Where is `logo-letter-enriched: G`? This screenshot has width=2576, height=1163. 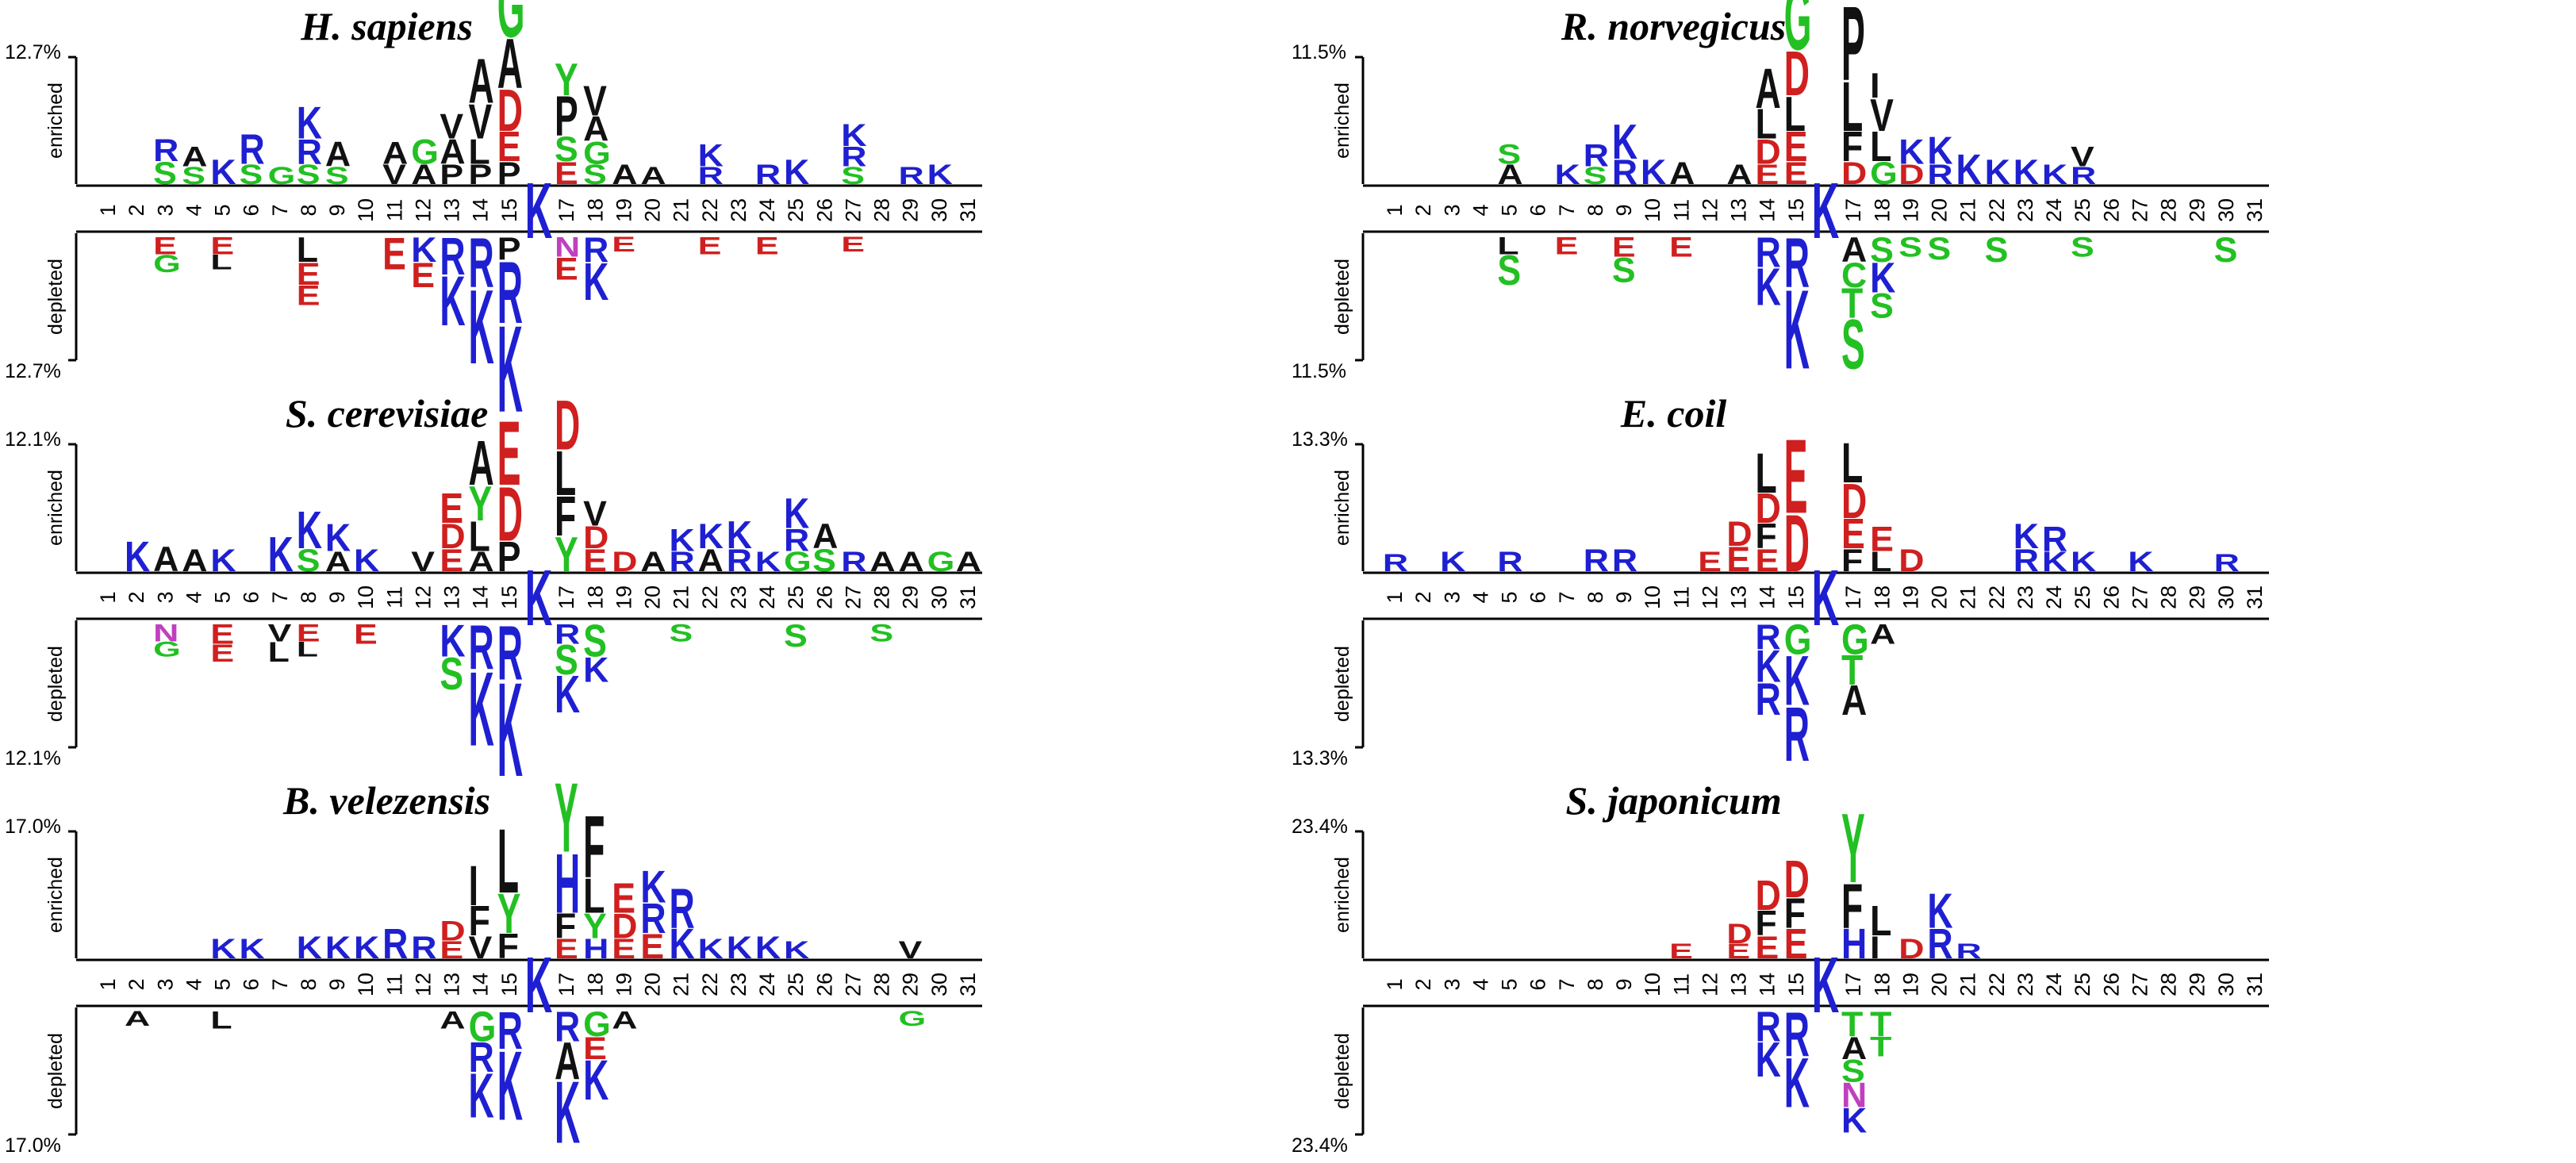 logo-letter-enriched: G is located at coordinates (282, 176).